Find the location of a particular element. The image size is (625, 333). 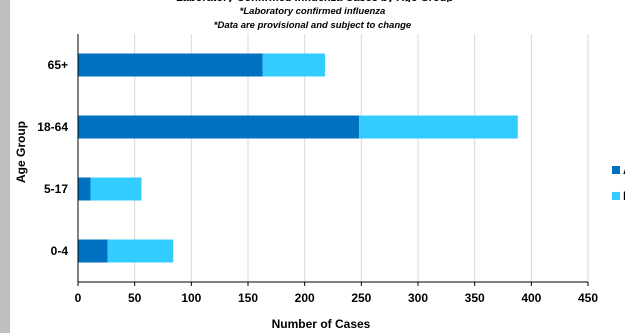

bar-65+-series-A is located at coordinates (170, 65).